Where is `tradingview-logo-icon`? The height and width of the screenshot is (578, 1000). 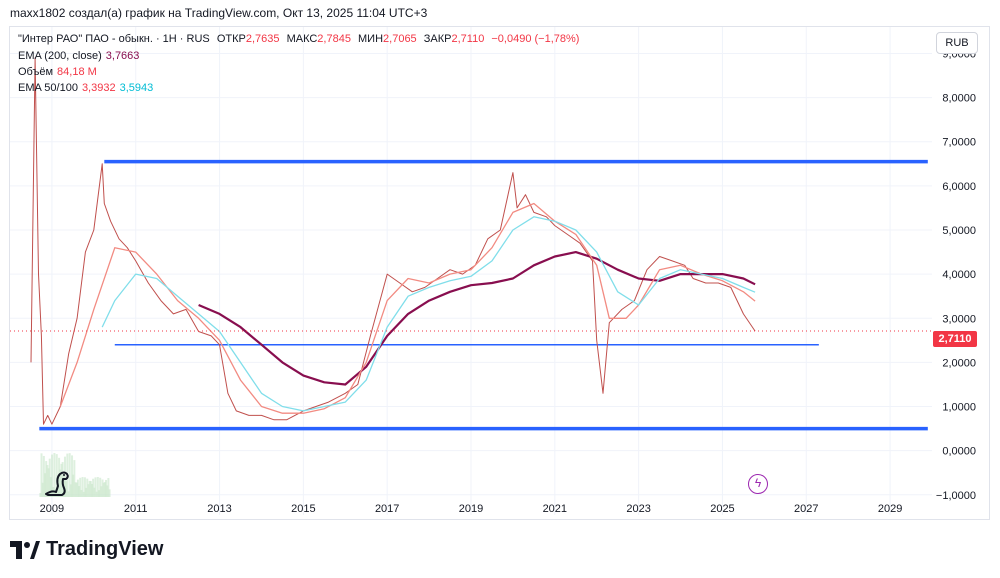
tradingview-logo-icon is located at coordinates (25, 549).